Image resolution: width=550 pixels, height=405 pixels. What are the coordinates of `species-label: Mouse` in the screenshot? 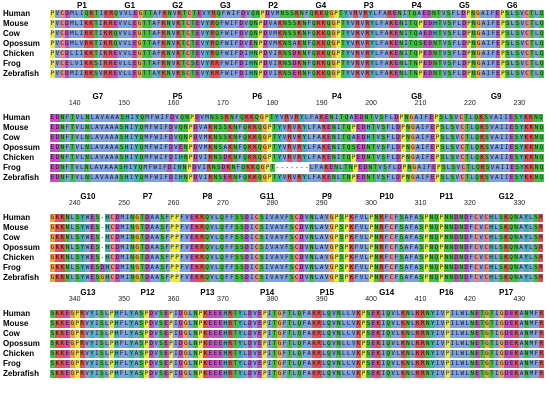 It's located at (16, 23).